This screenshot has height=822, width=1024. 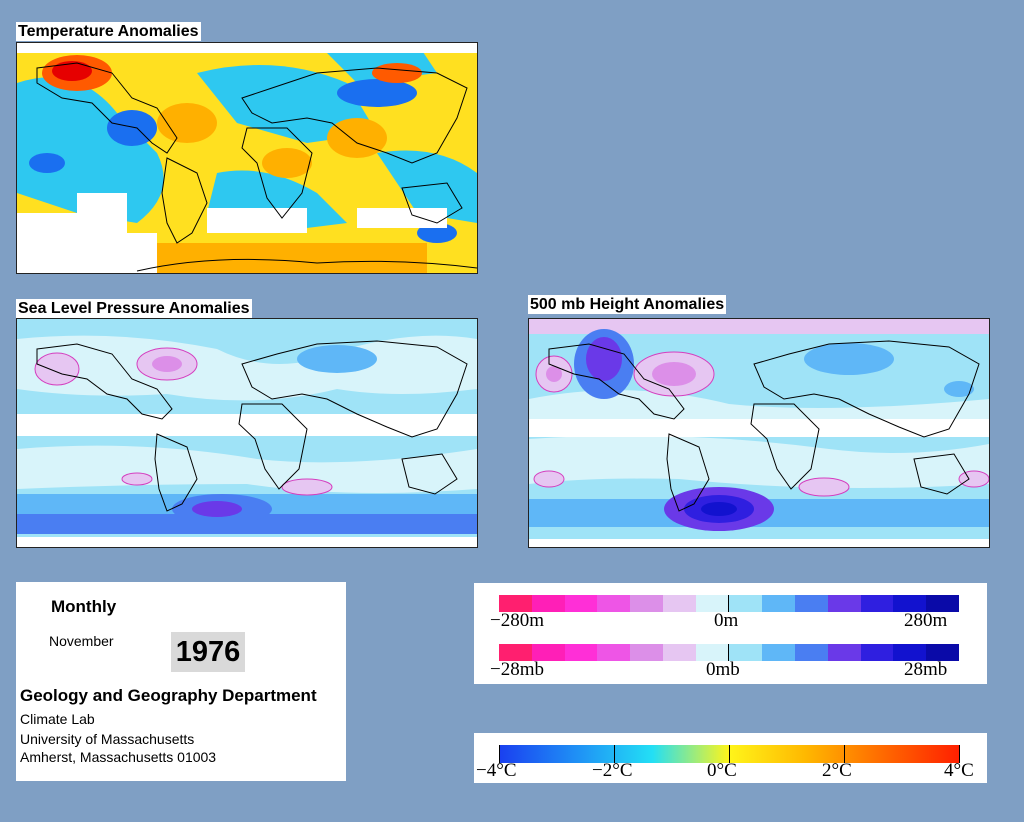 What do you see at coordinates (722, 770) in the screenshot?
I see `temperature-tick-label: 0°C` at bounding box center [722, 770].